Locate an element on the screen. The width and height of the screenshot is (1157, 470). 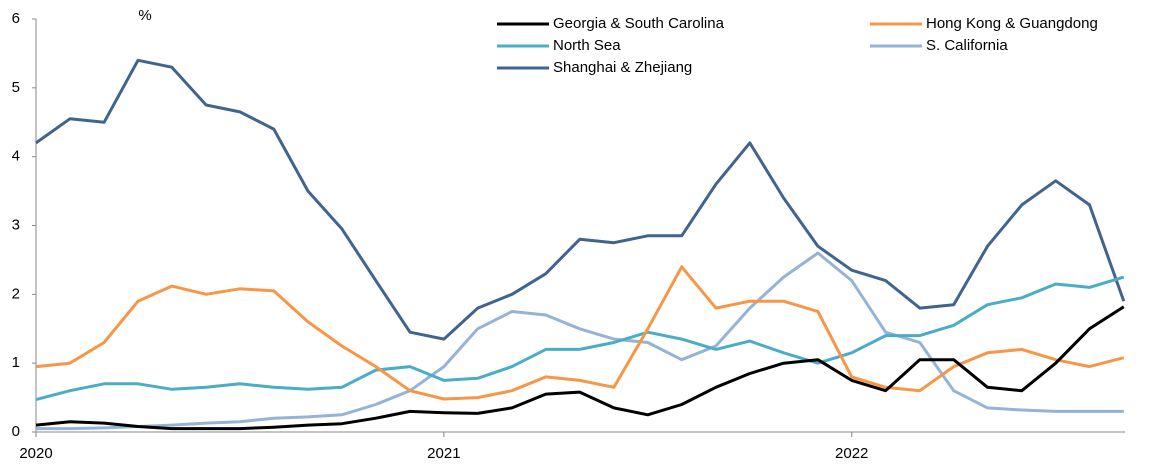
y-tick-label: 3 is located at coordinates (16, 224).